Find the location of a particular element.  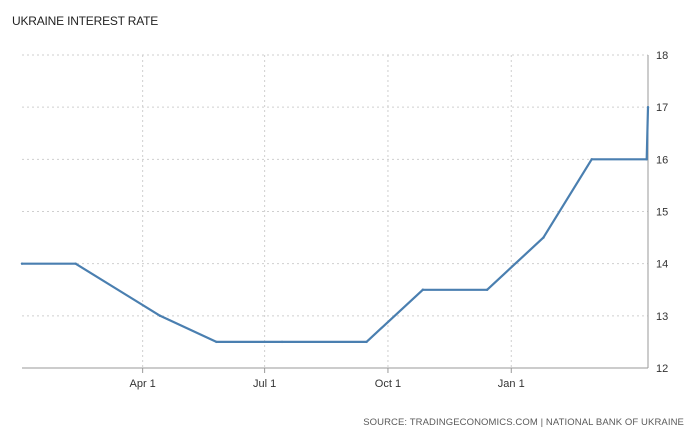

y-tick-label-18: 18 is located at coordinates (662, 56).